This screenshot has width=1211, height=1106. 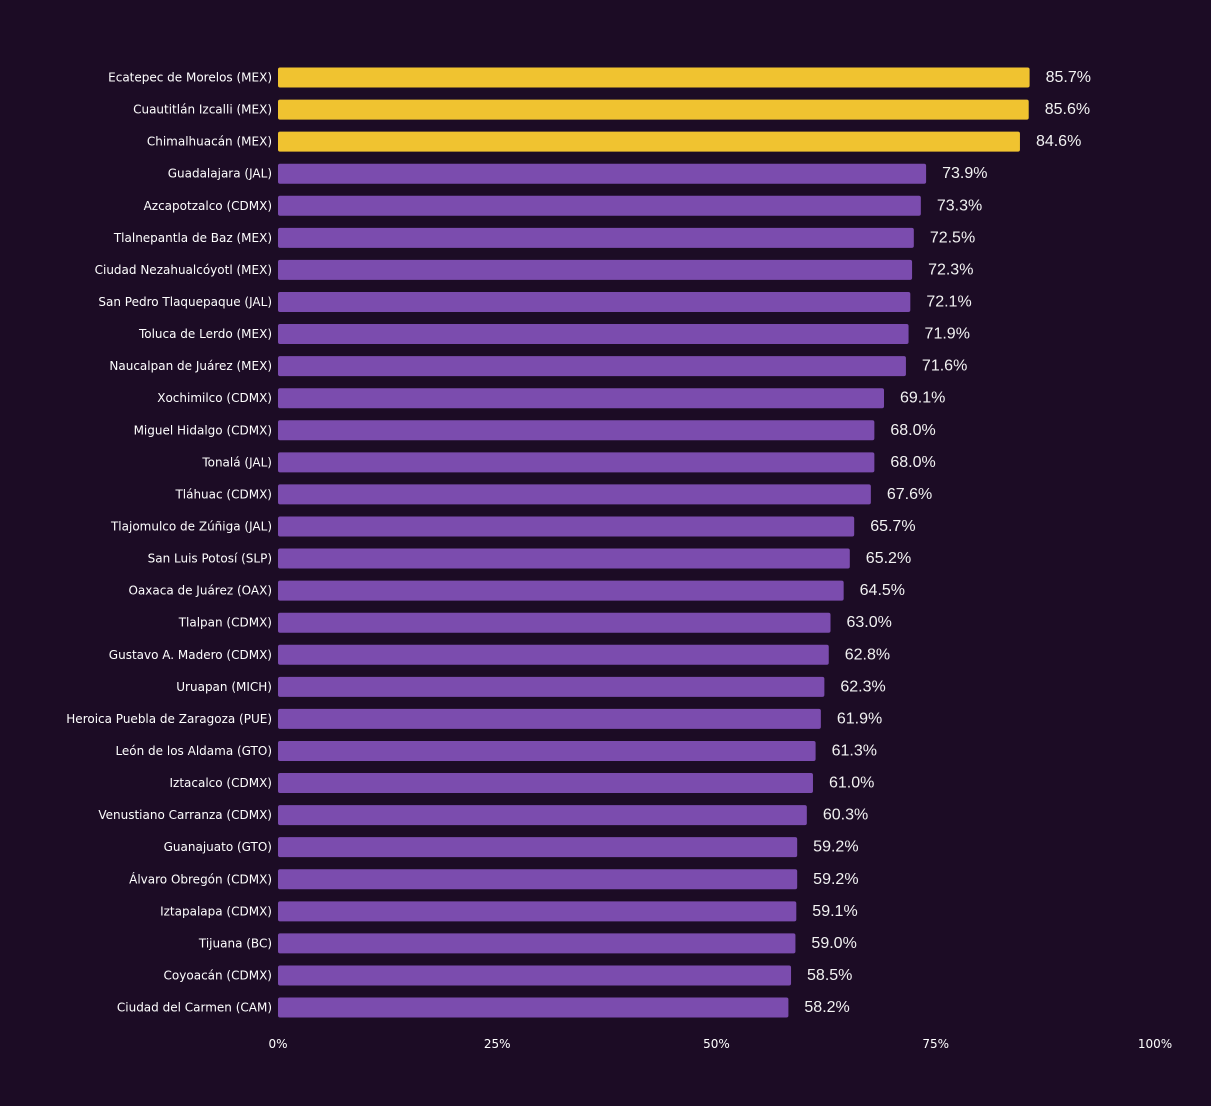 I want to click on category-label: Oaxaca de Juárez (OAX), so click(x=200, y=591).